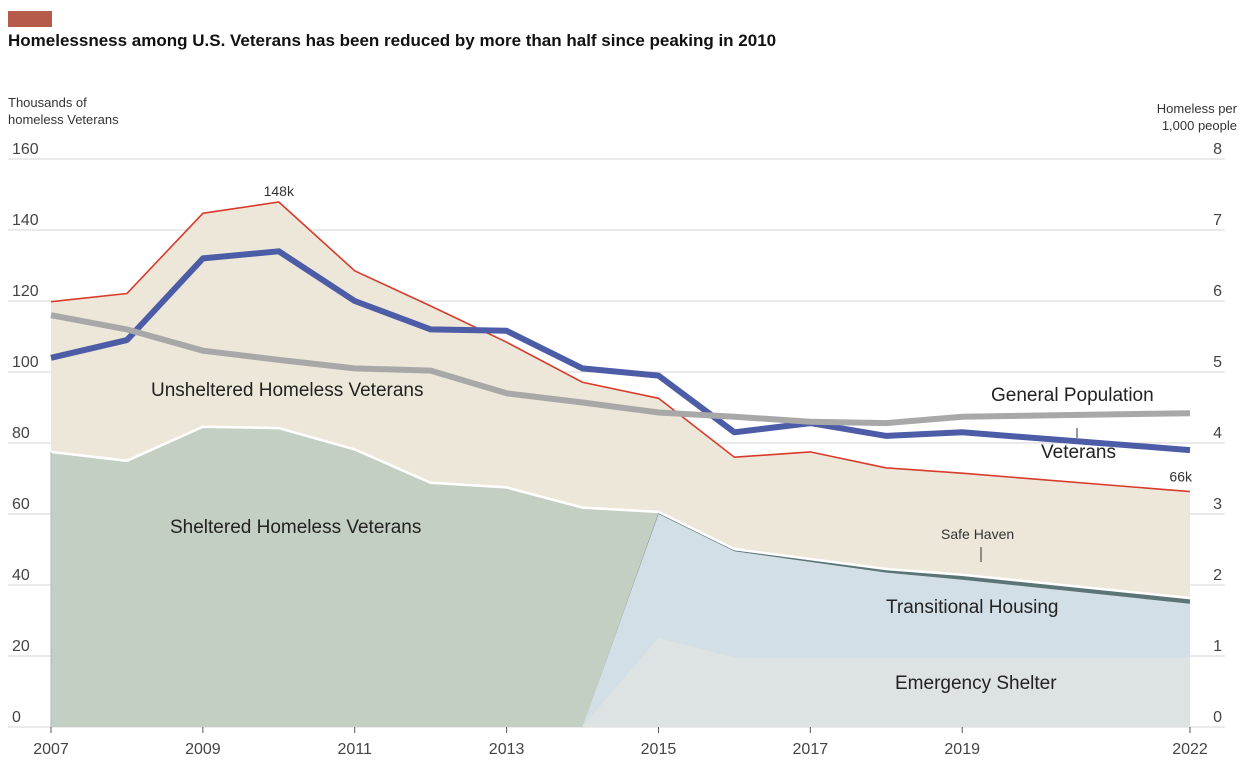 The image size is (1249, 778). I want to click on y2-tick-label-7: 7, so click(1217, 220).